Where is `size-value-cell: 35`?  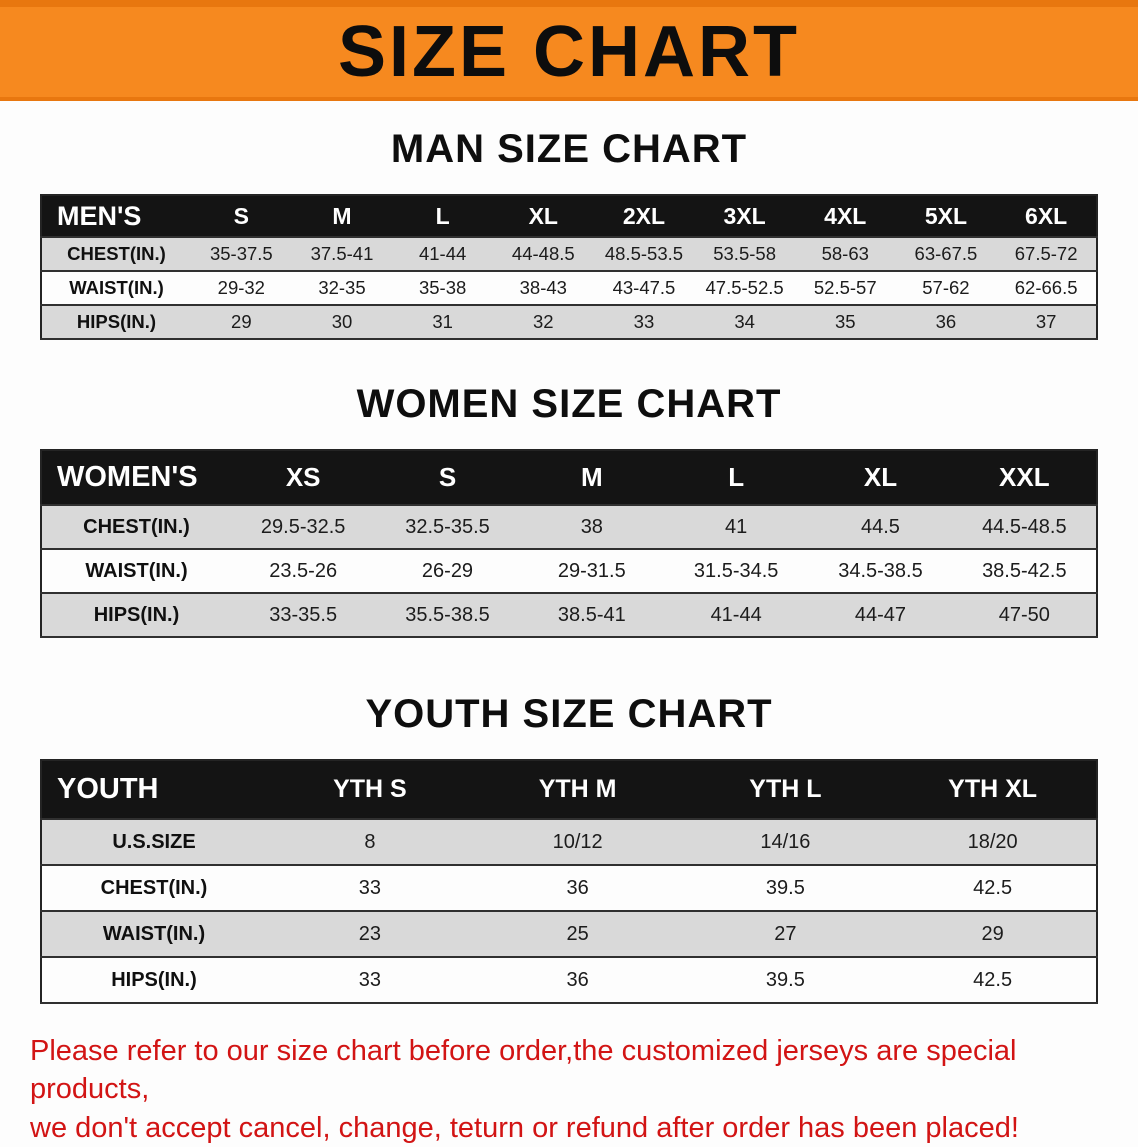 size-value-cell: 35 is located at coordinates (845, 321).